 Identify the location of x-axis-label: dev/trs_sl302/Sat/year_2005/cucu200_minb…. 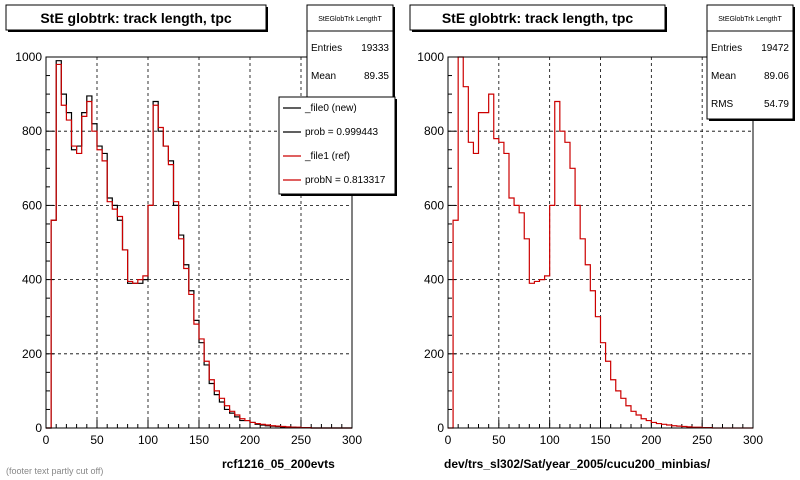
(577, 464).